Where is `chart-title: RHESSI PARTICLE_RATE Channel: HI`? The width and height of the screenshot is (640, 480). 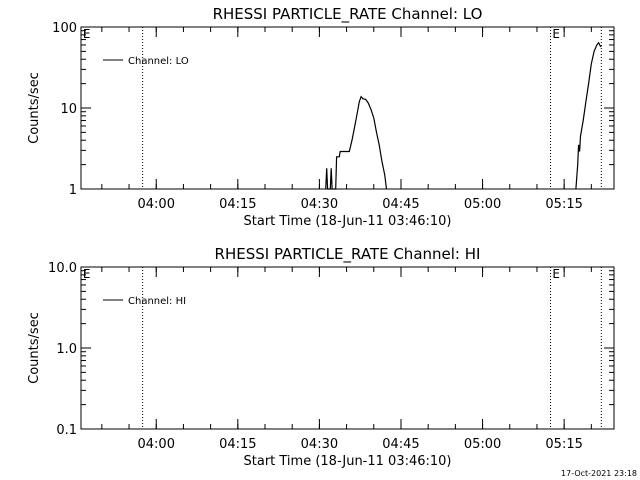 chart-title: RHESSI PARTICLE_RATE Channel: HI is located at coordinates (348, 254).